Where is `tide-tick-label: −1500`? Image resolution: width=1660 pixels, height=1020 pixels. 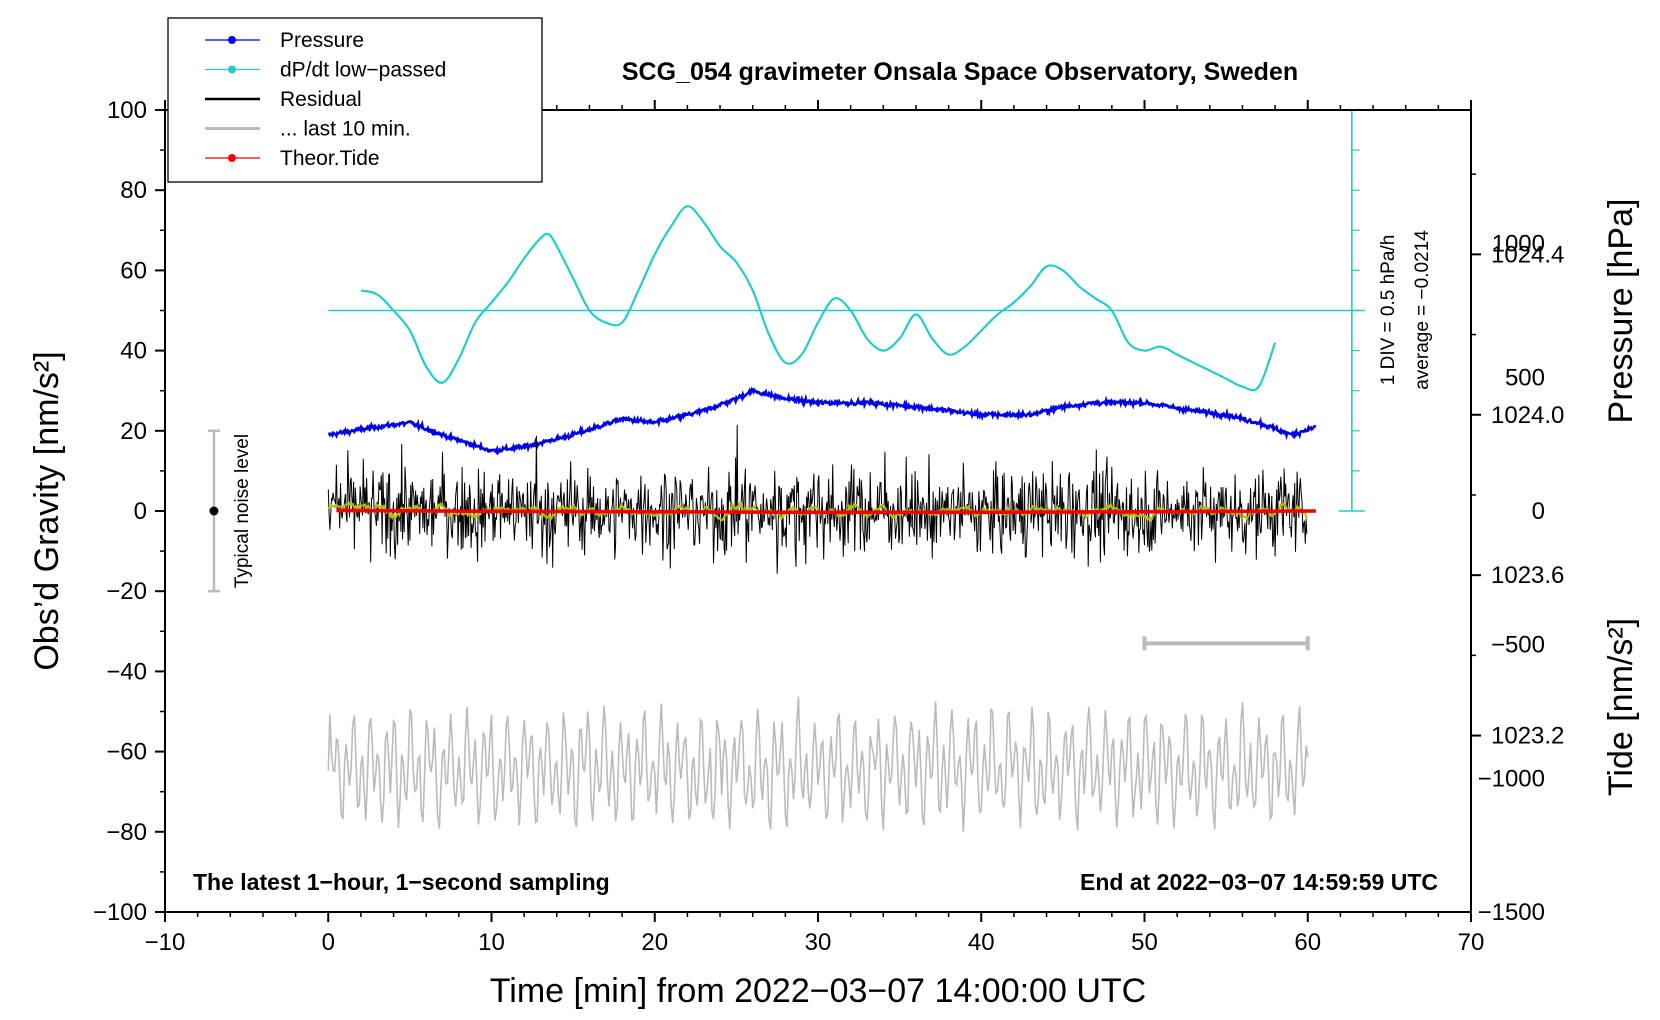 tide-tick-label: −1500 is located at coordinates (1511, 912).